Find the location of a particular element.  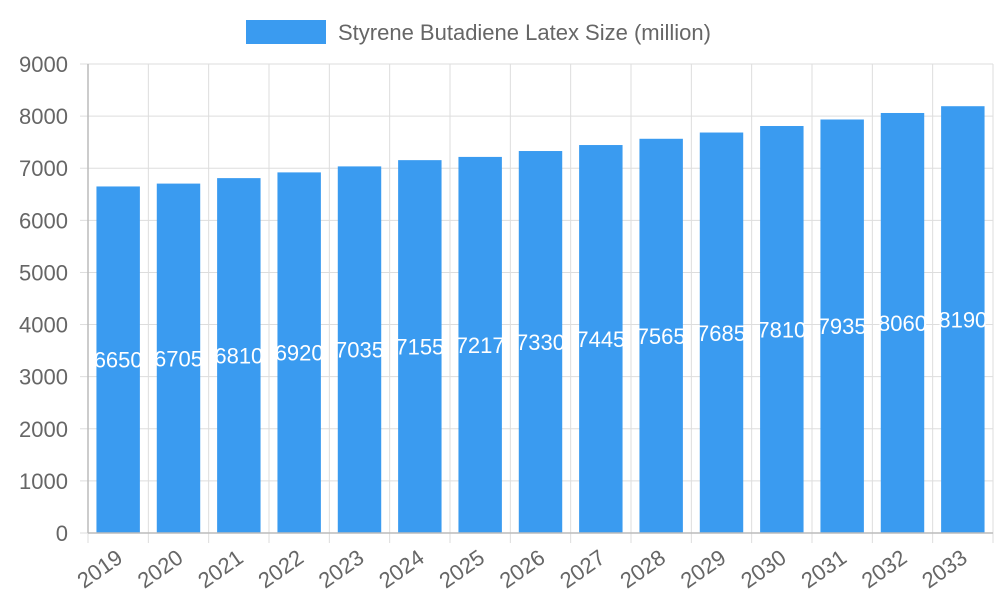

x-tick-label: 2027 is located at coordinates (582, 569).